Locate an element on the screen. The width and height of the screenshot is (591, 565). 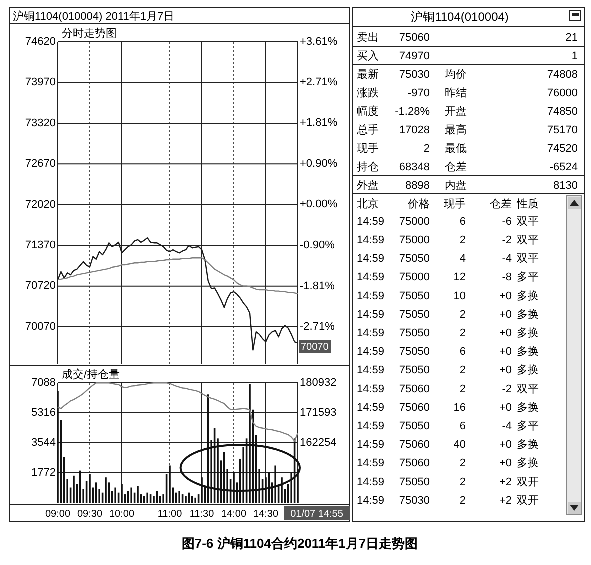
text: 内盘 is located at coordinates (456, 185).